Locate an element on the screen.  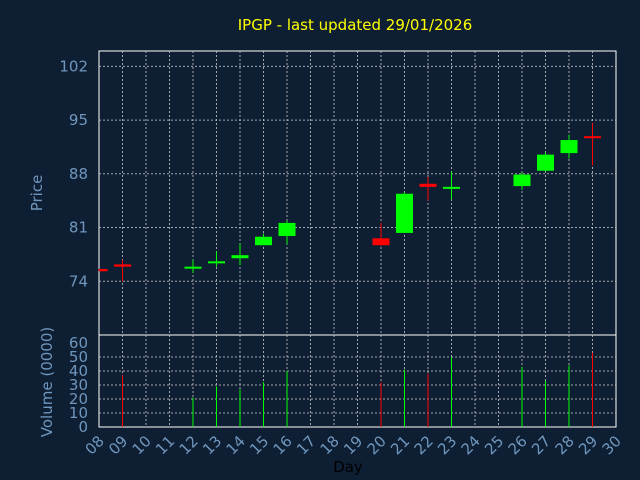
x-tick-label: 12 is located at coordinates (189, 445).